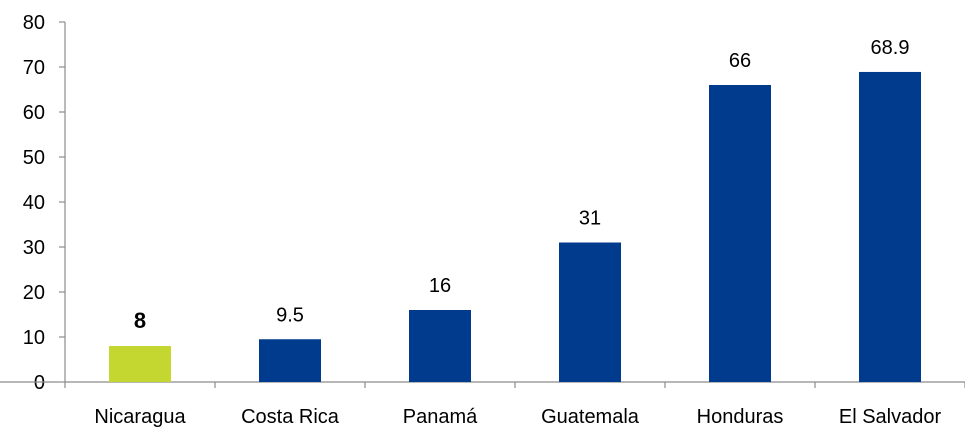 This screenshot has width=965, height=434. What do you see at coordinates (290, 360) in the screenshot?
I see `bar-costa-rica` at bounding box center [290, 360].